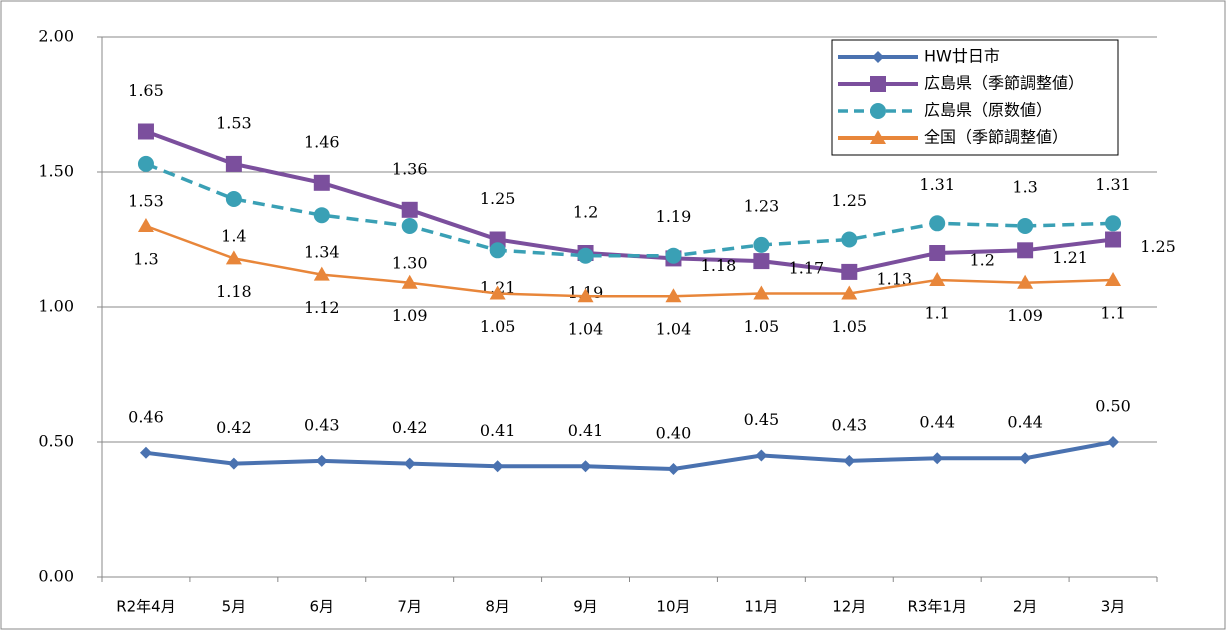 This screenshot has height=630, width=1226. I want to click on y-tick-label: 1.00, so click(56, 306).